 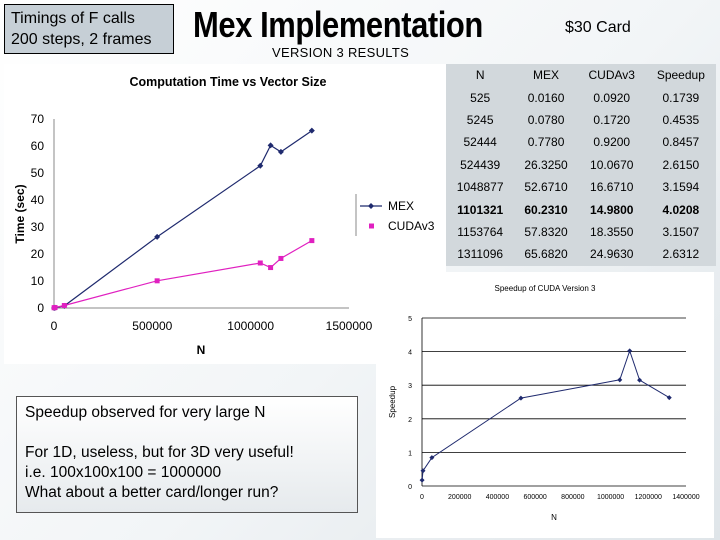 I want to click on slide-title: Mex Implementation, so click(x=338, y=24).